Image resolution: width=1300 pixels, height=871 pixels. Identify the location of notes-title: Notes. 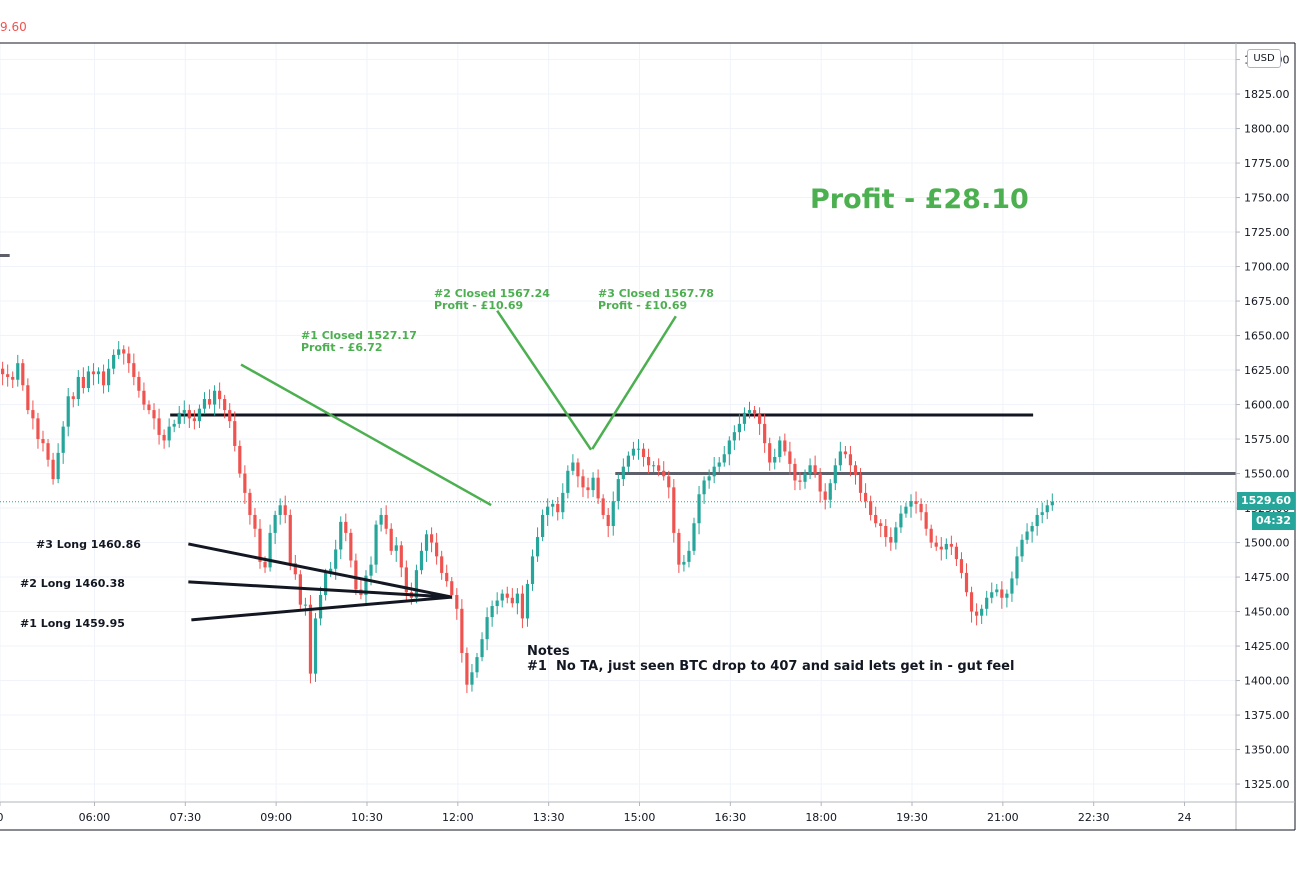
(548, 651).